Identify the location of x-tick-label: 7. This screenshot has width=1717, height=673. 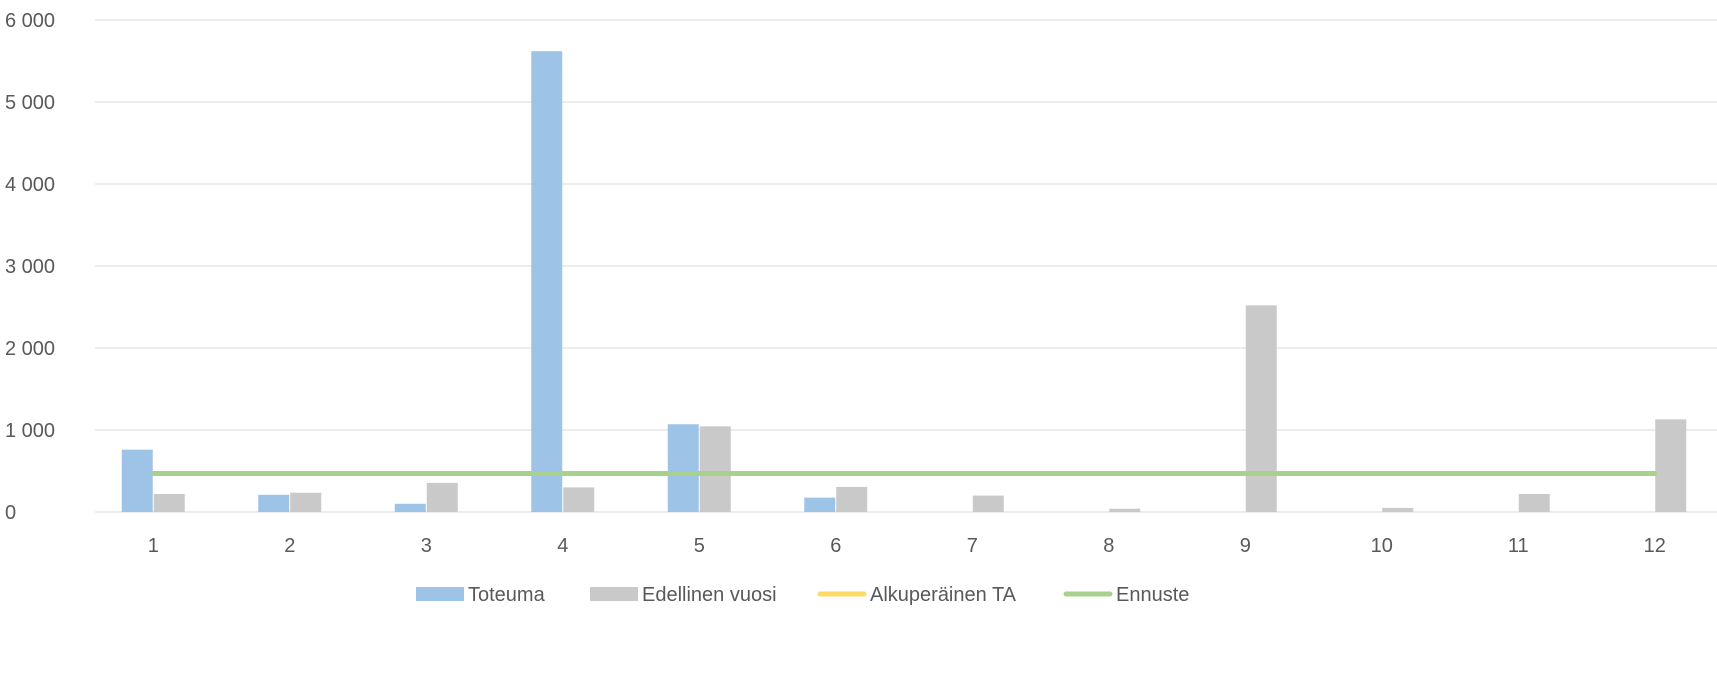
(972, 546).